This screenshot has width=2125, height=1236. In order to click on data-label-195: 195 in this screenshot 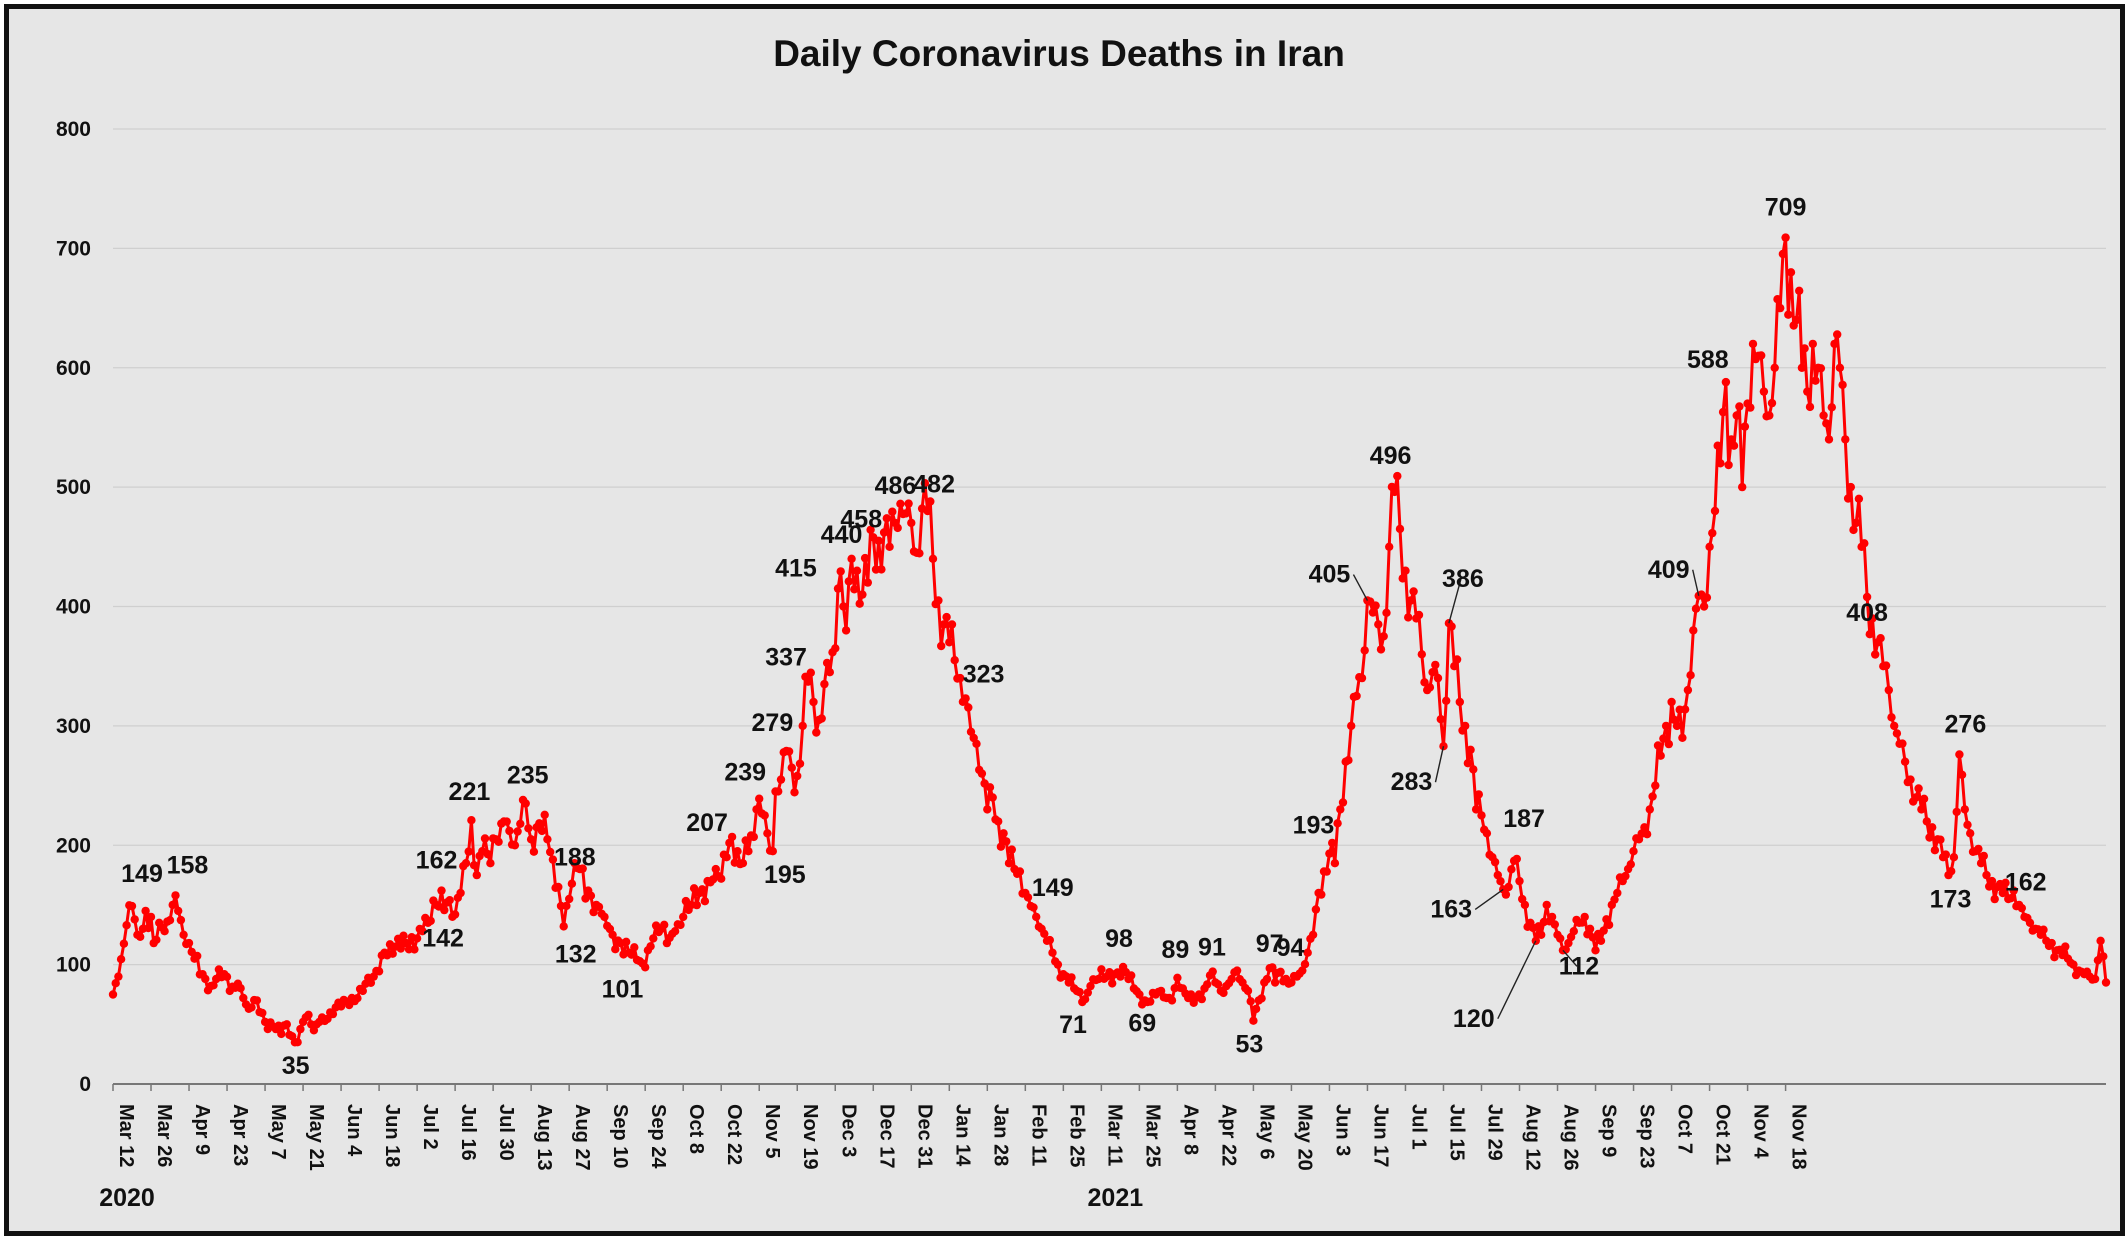, I will do `click(785, 875)`.